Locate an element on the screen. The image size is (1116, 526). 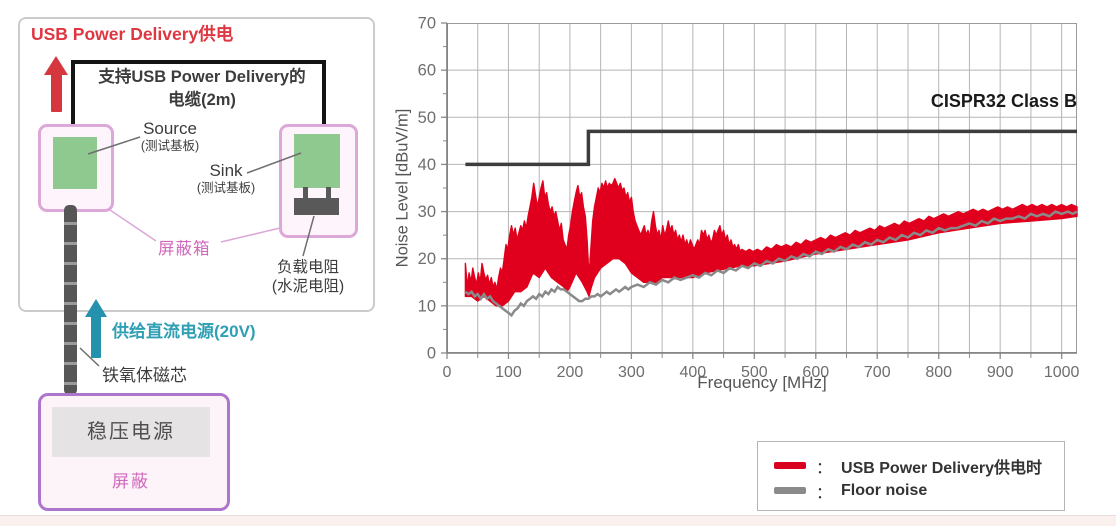
cable-label-line2: 电缆(2m) is located at coordinates (202, 100).